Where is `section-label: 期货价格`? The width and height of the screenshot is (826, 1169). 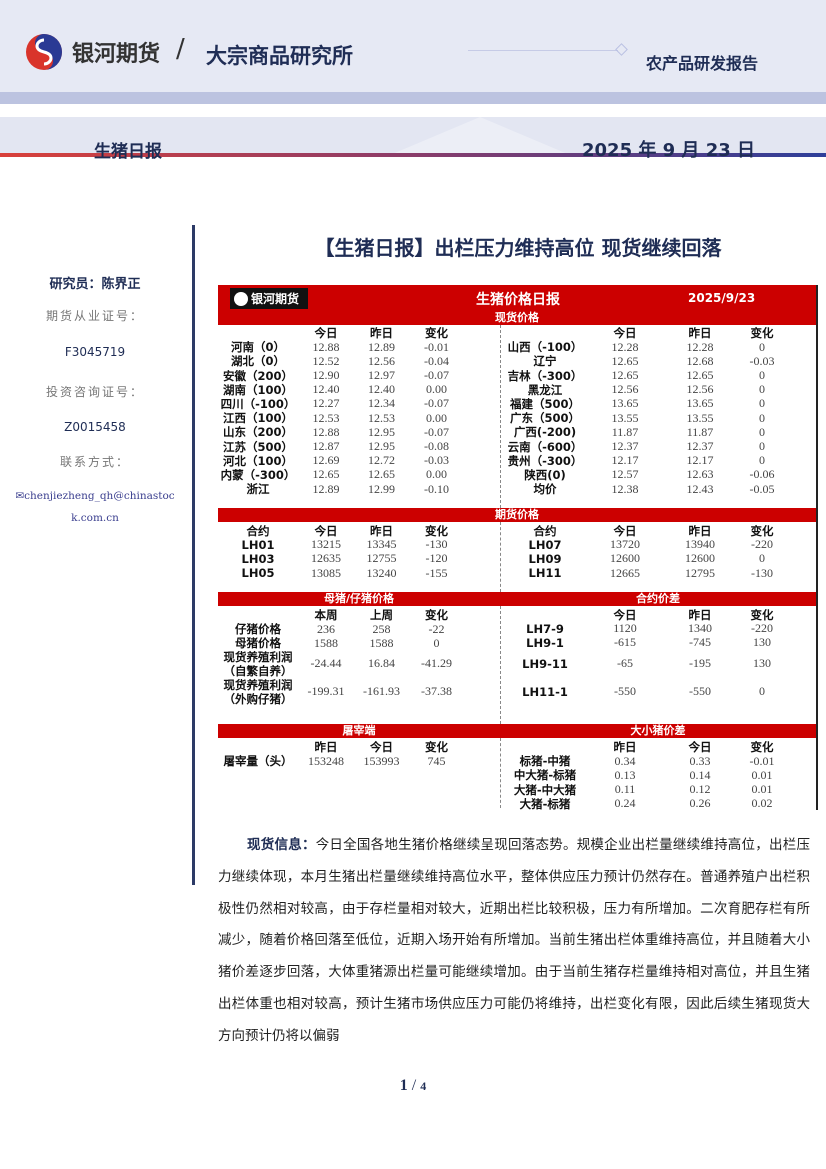 section-label: 期货价格 is located at coordinates (517, 514).